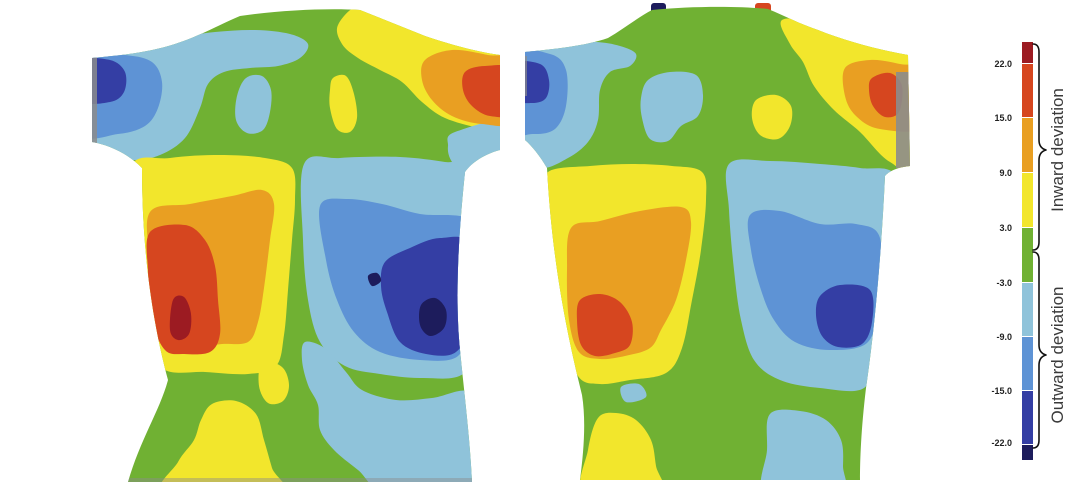  Describe the element at coordinates (1027, 309) in the screenshot. I see `color-bin-light-blue` at that location.